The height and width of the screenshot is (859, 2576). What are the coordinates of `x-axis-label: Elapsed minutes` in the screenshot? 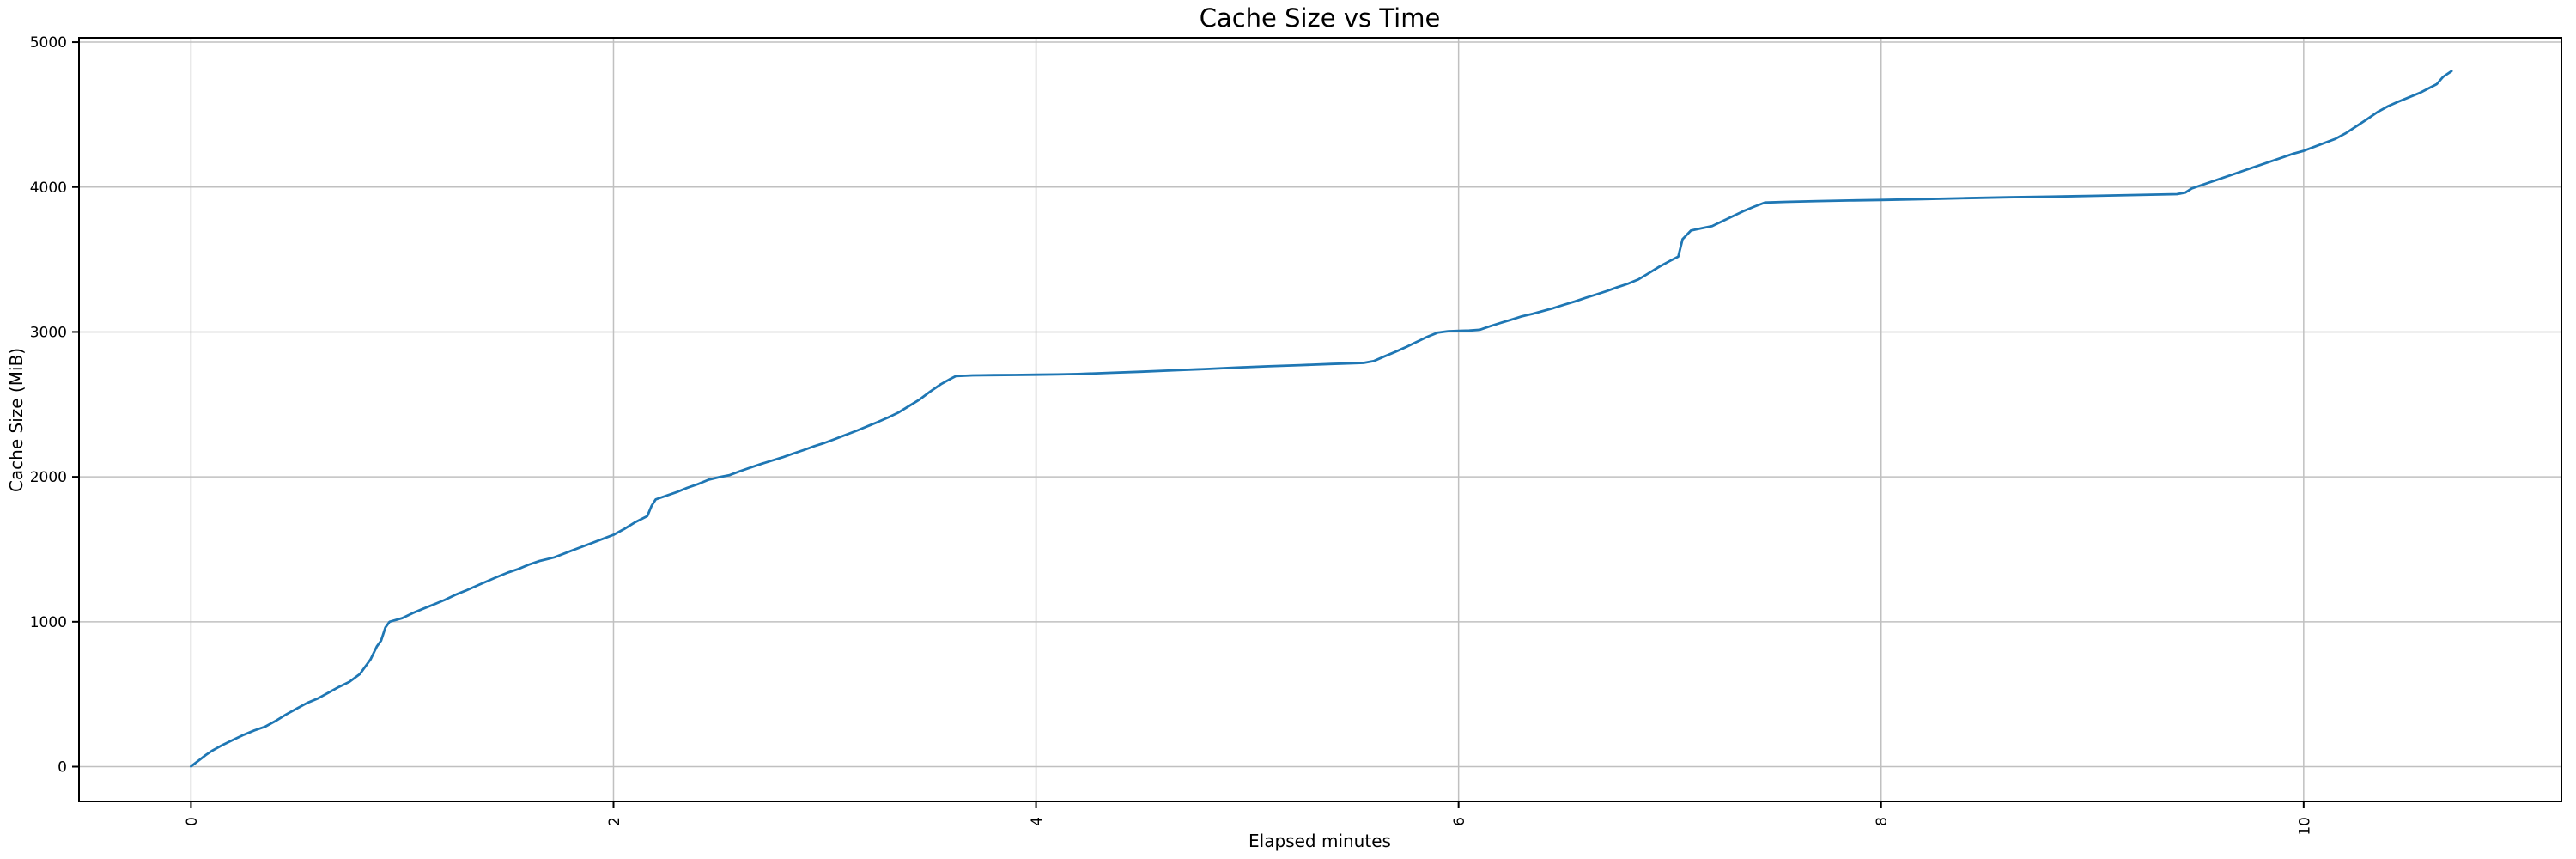 It's located at (1320, 841).